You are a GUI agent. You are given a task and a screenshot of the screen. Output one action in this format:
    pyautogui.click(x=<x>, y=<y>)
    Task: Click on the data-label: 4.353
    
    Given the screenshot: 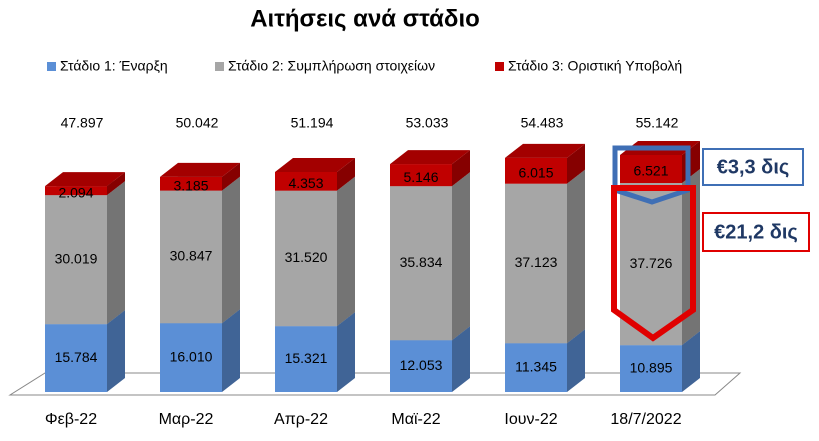 What is the action you would take?
    pyautogui.click(x=305, y=183)
    